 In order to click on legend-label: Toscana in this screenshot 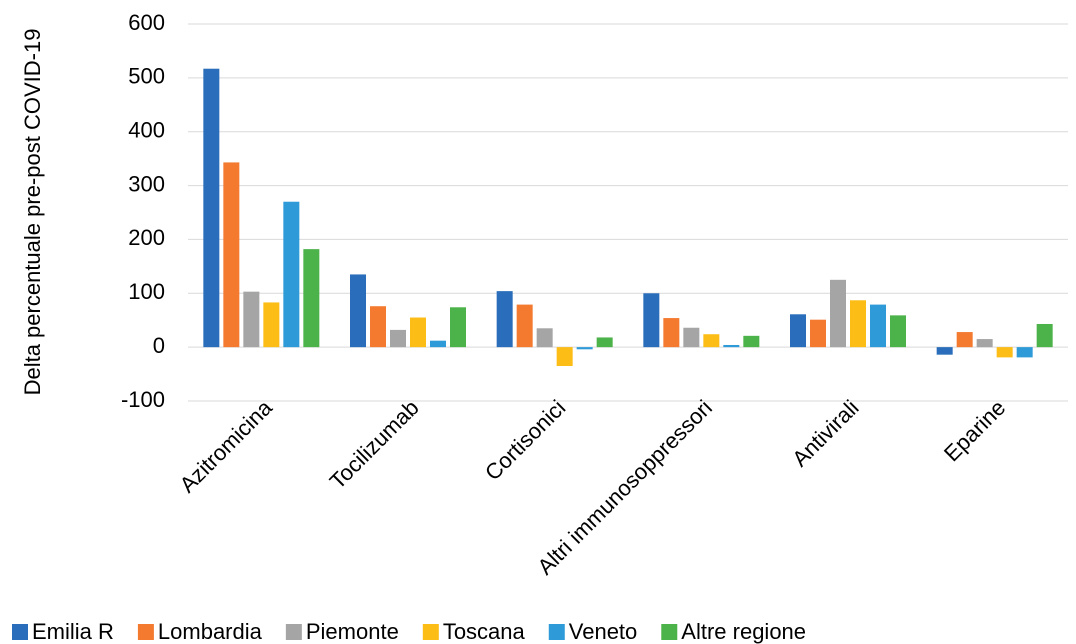, I will do `click(484, 631)`.